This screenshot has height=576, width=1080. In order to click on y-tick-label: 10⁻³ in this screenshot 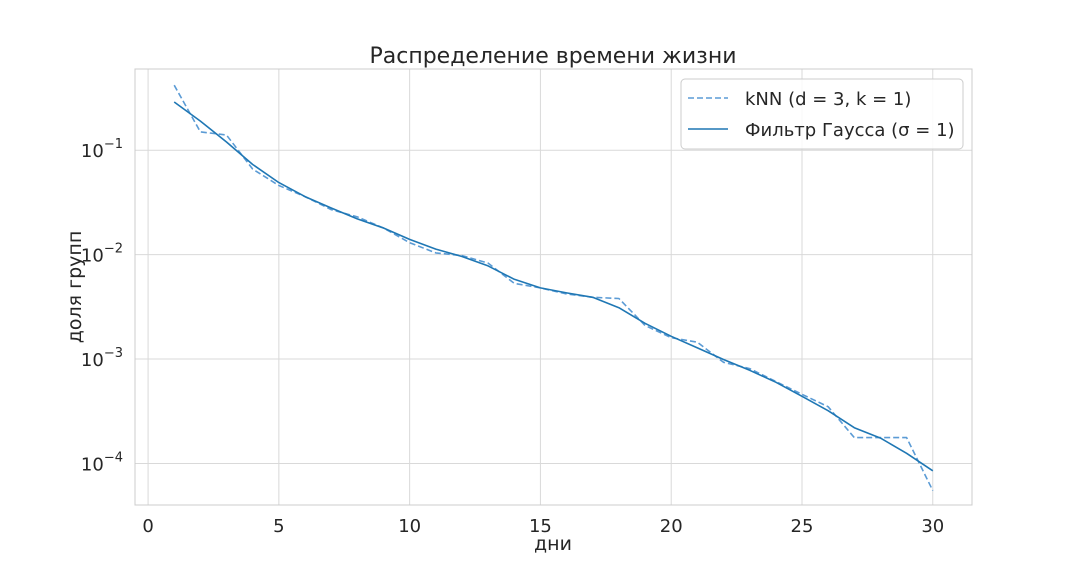, I will do `click(102, 358)`.